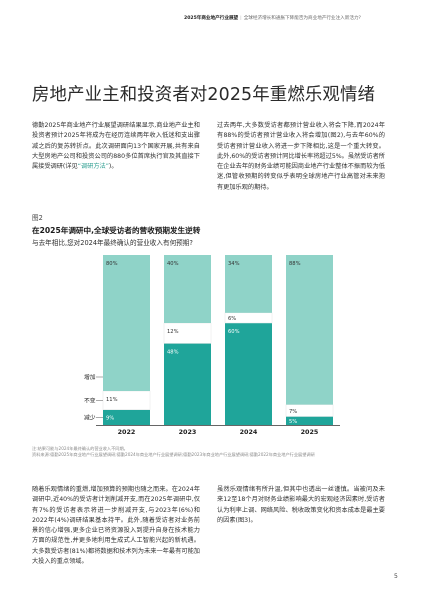  What do you see at coordinates (37, 218) in the screenshot?
I see `figure-label: 图2` at bounding box center [37, 218].